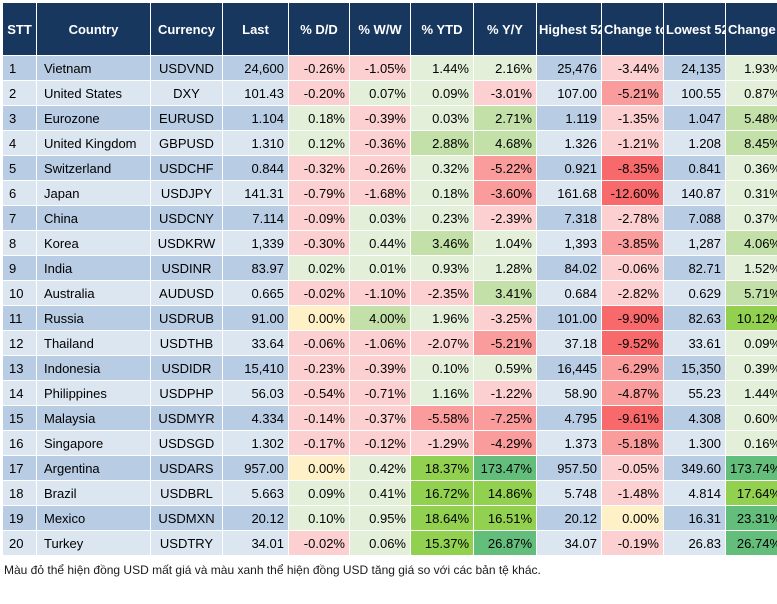 This screenshot has width=777, height=604. What do you see at coordinates (505, 143) in the screenshot?
I see `yy-cell: 4.68%` at bounding box center [505, 143].